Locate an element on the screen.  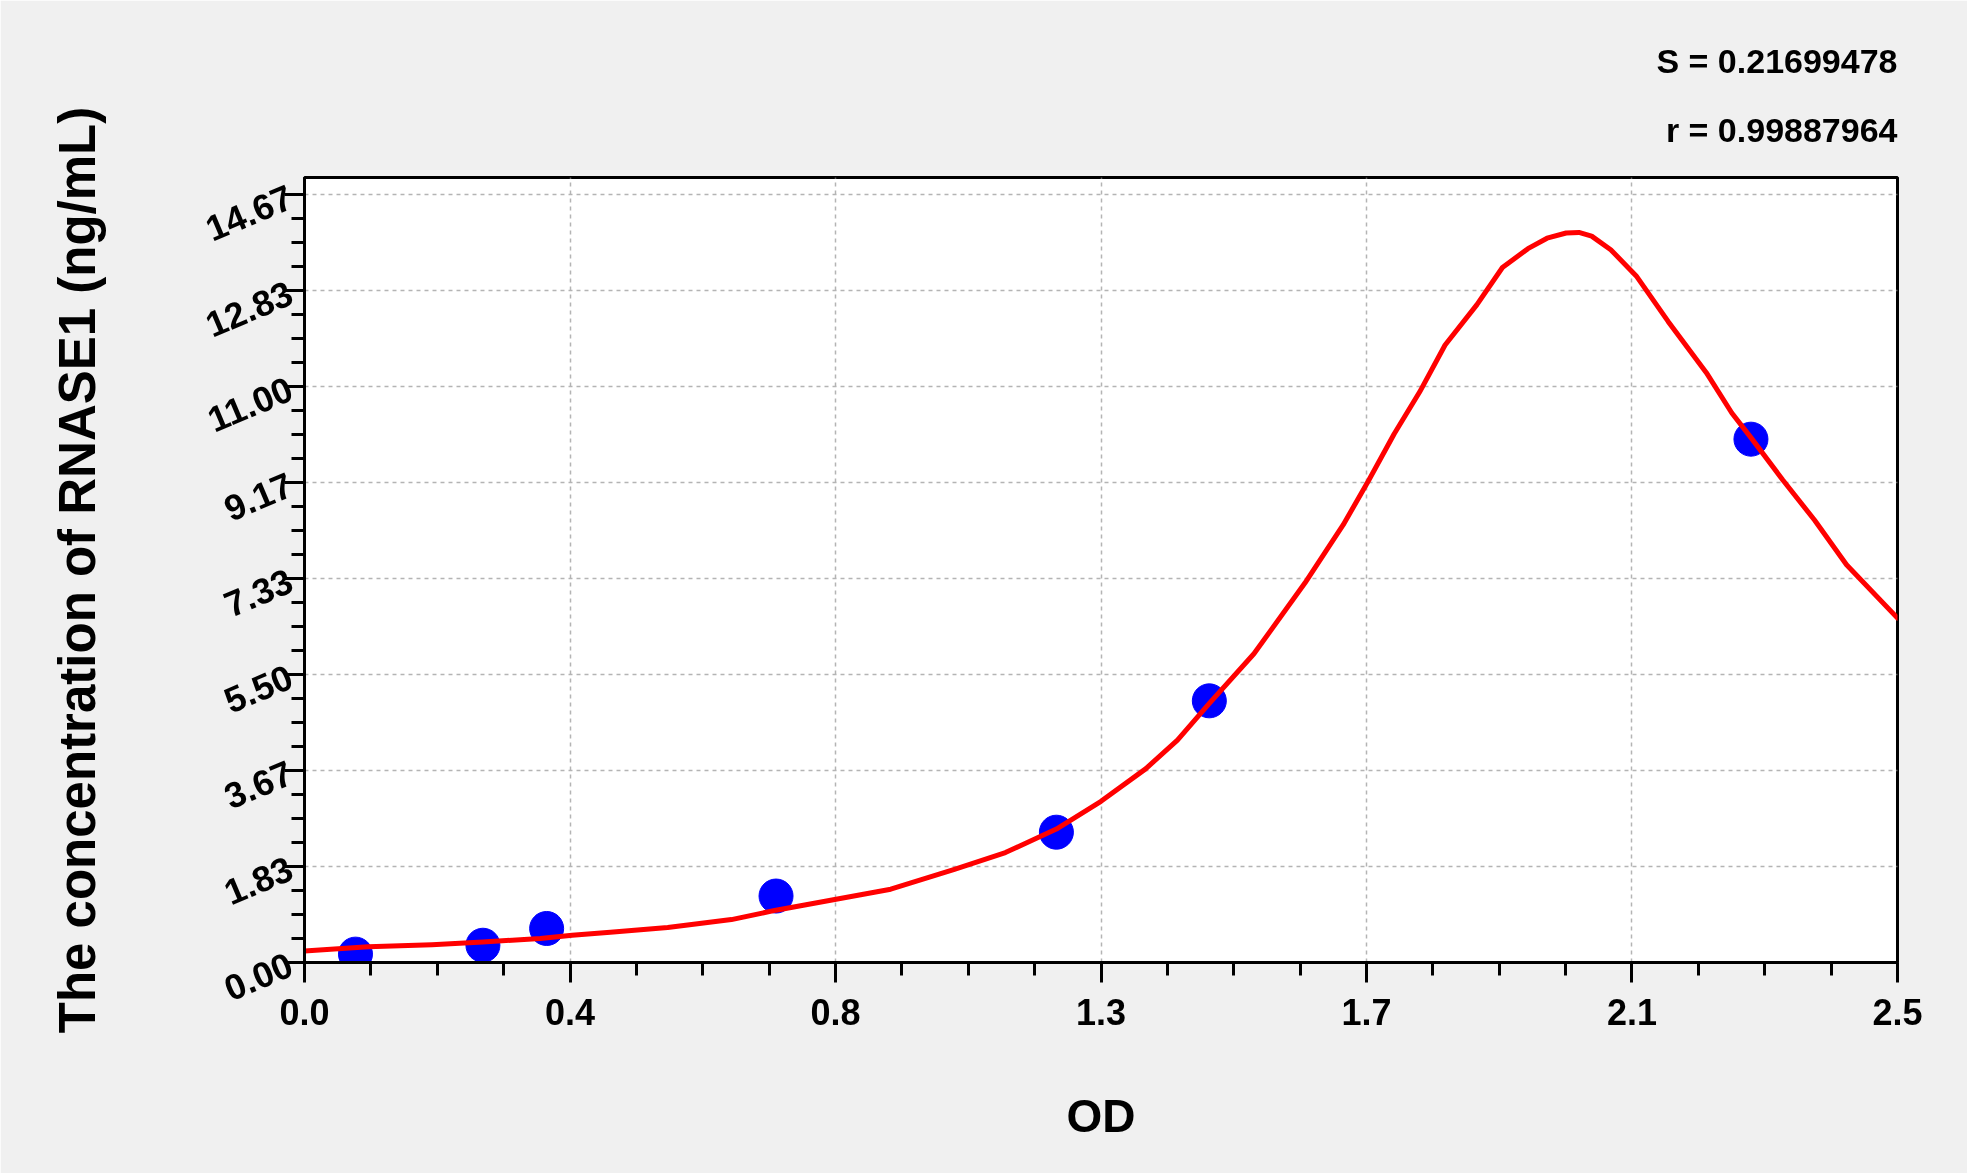
y-tick-label: 11.00 is located at coordinates (250, 404).